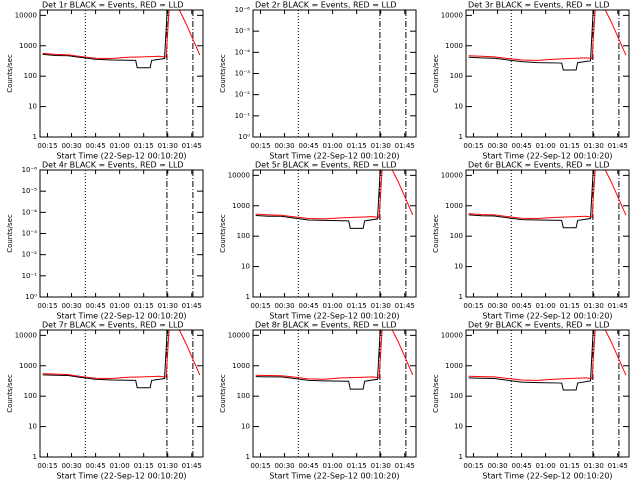 The width and height of the screenshot is (640, 480). What do you see at coordinates (326, 325) in the screenshot?
I see `panel-title: Det 8r BLACK = Events, RED = LLD` at bounding box center [326, 325].